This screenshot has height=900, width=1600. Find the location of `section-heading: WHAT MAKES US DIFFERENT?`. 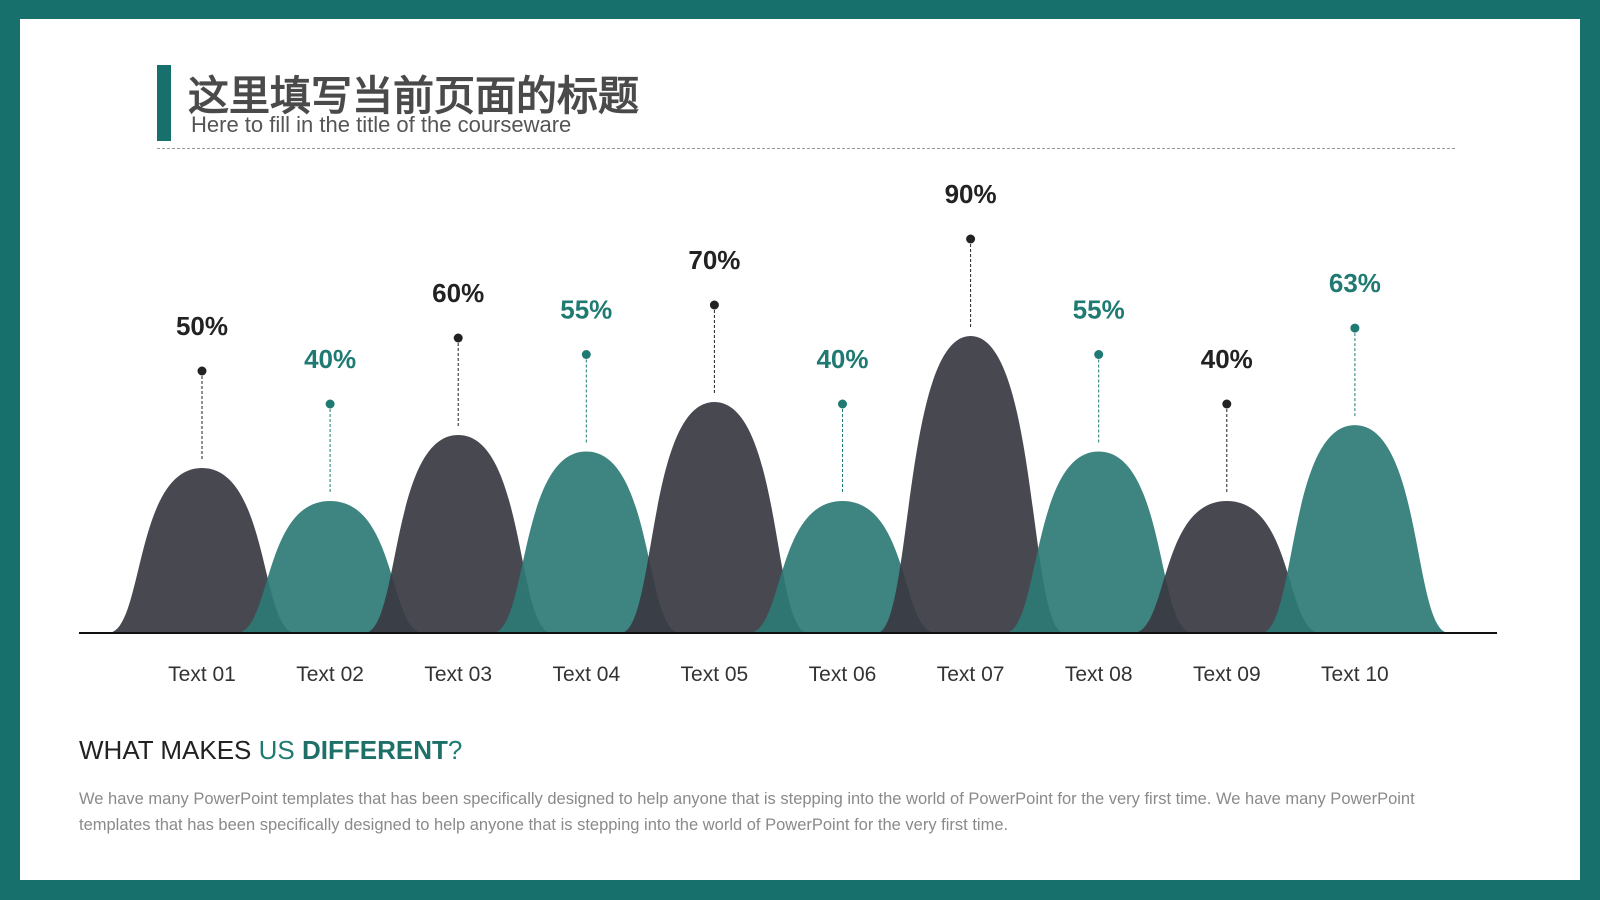

section-heading: WHAT MAKES US DIFFERENT? is located at coordinates (270, 750).